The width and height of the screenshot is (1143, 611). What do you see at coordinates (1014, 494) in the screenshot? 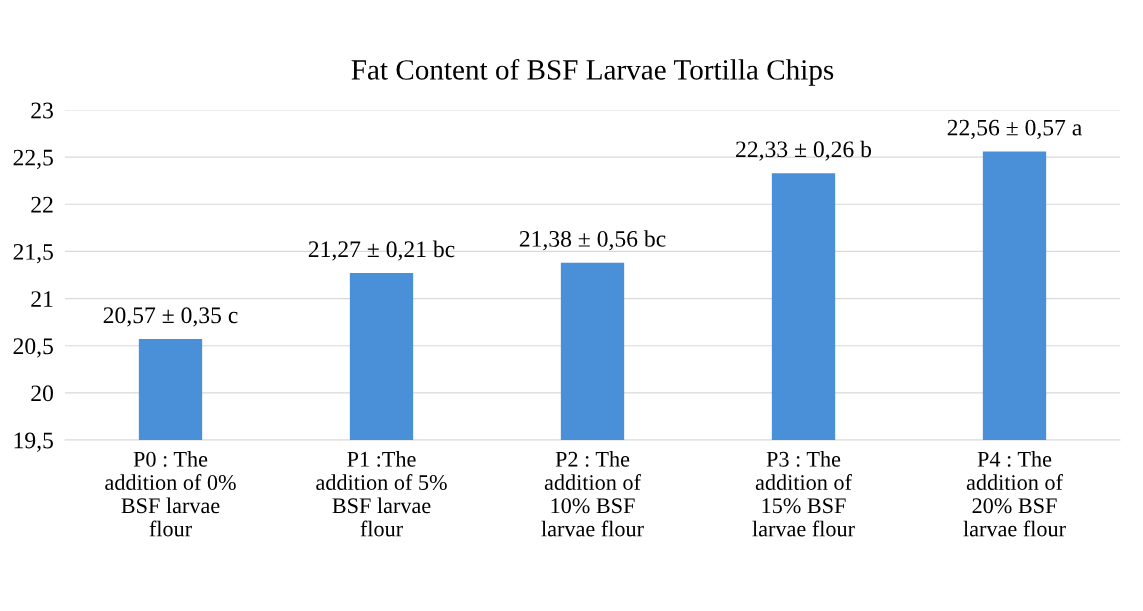
I see `x-tick-label: P4 : The addition of 20% BSF larvae flour` at bounding box center [1014, 494].